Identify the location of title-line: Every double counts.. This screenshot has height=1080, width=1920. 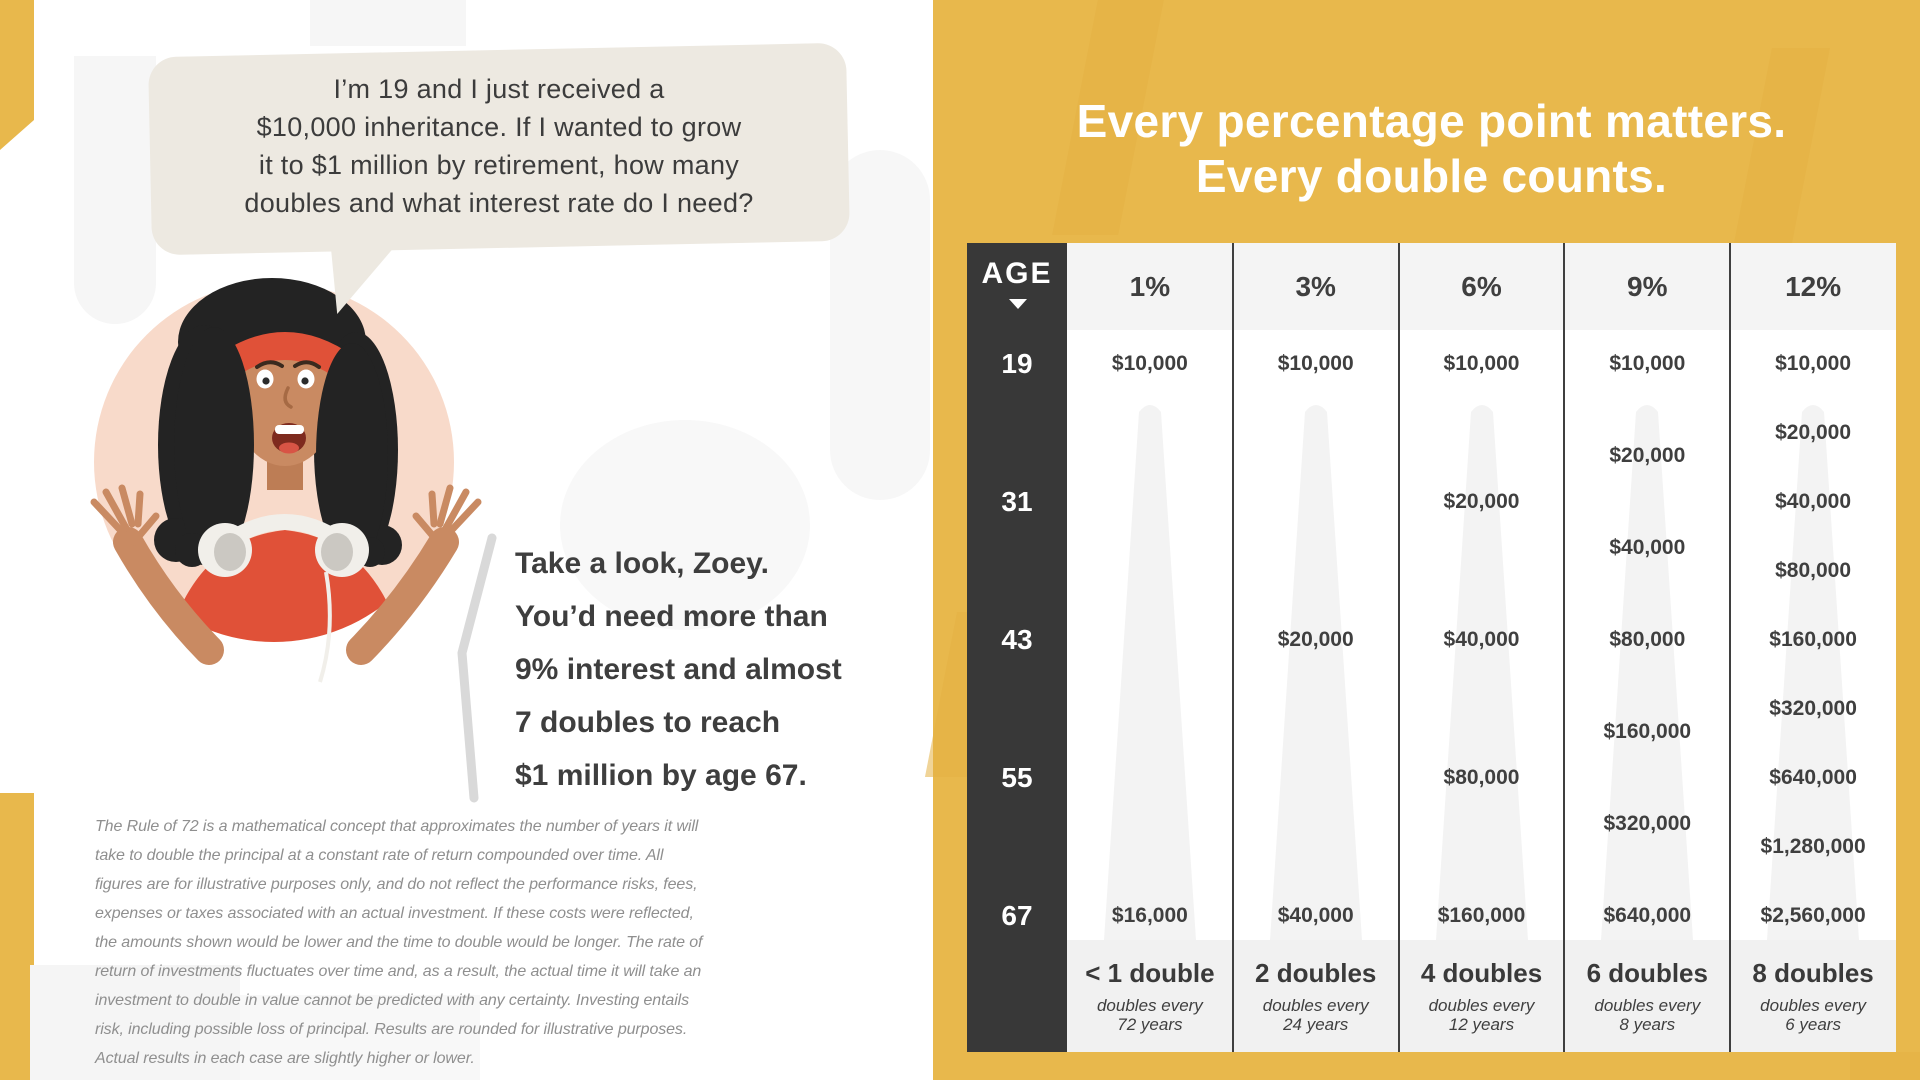
(1431, 176).